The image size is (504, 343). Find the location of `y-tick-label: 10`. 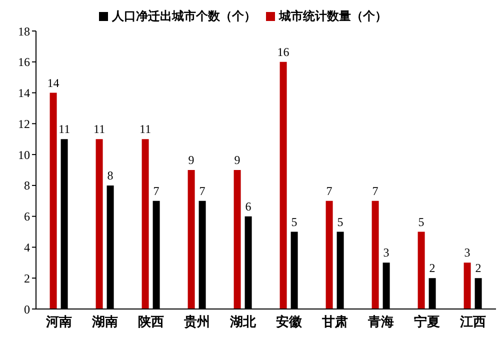

y-tick-label: 10 is located at coordinates (24, 155).